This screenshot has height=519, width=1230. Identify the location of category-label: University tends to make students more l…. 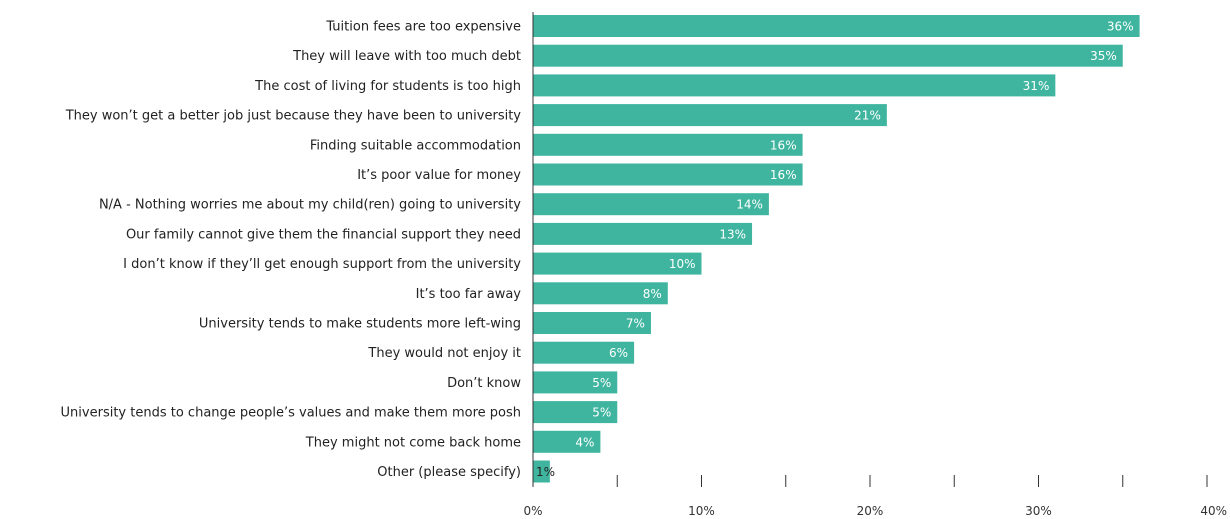
(360, 324).